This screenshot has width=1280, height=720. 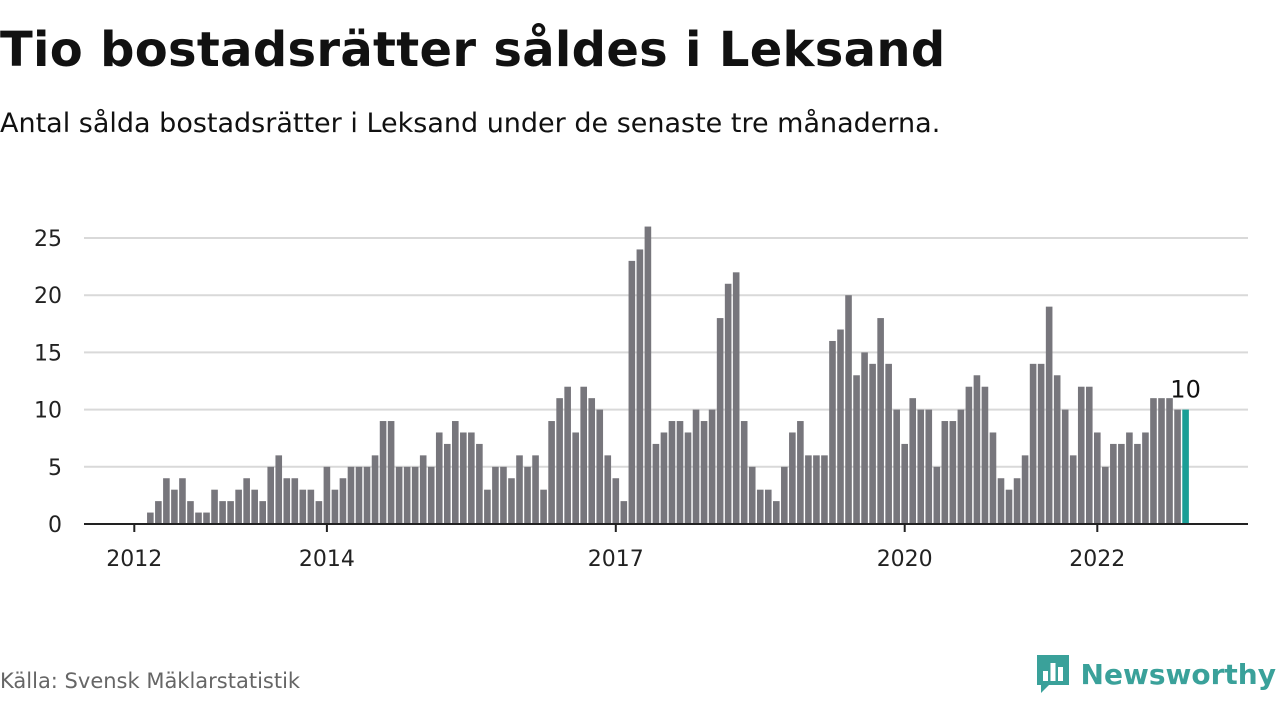 What do you see at coordinates (48, 353) in the screenshot?
I see `y-tick-label: 15` at bounding box center [48, 353].